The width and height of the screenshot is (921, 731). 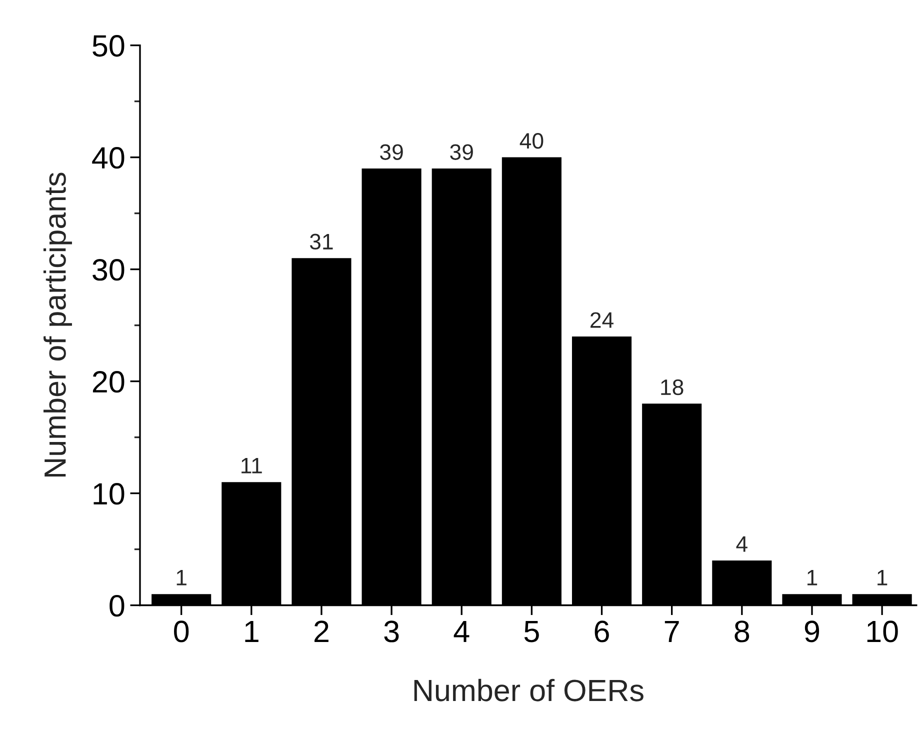 I want to click on data-label: 31, so click(x=321, y=242).